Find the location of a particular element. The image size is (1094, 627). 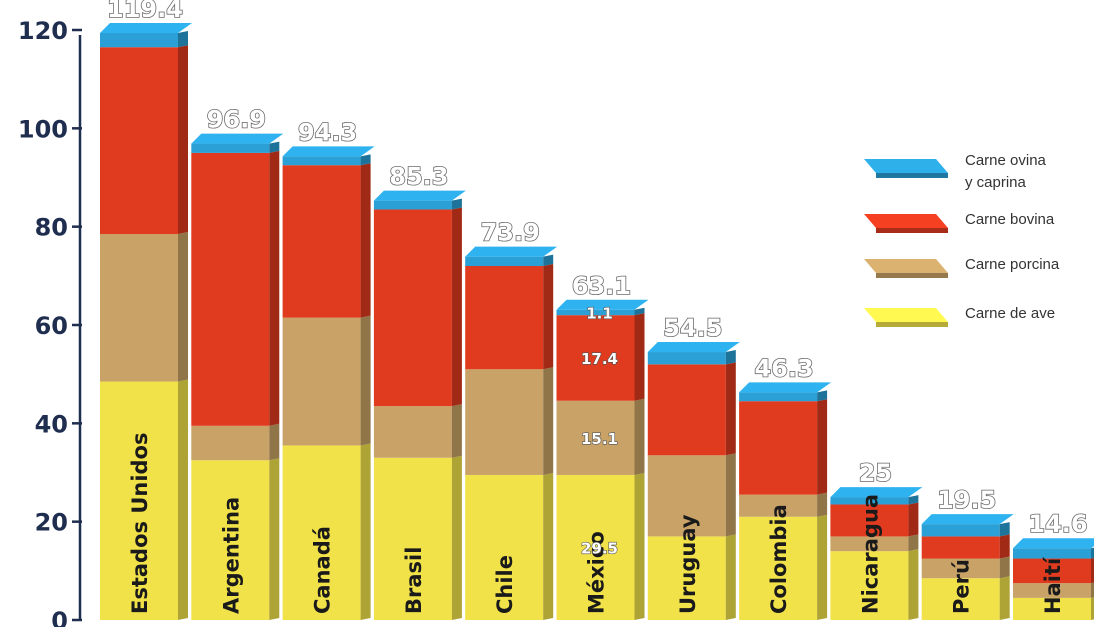

bar-uruguay: 54.5 Uruguay is located at coordinates (693, 466).